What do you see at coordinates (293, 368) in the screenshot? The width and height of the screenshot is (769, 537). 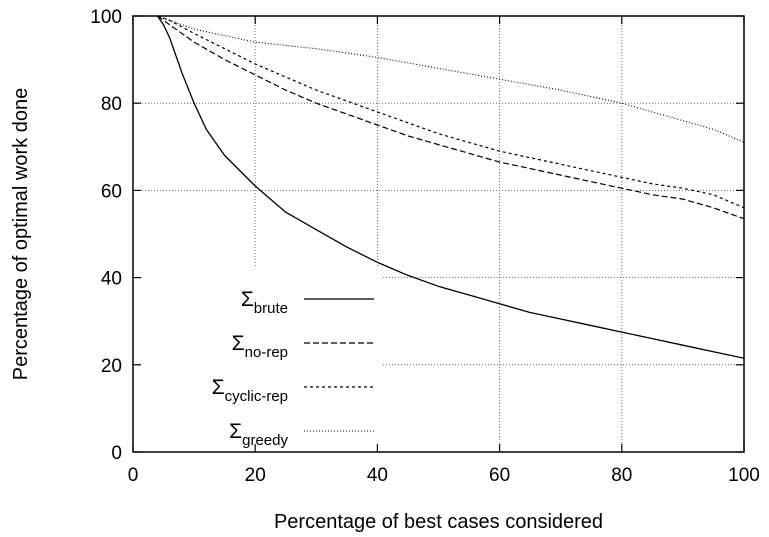 I see `legend: Σbrute Σno-rep Σcyclic-rep Σgreedy` at bounding box center [293, 368].